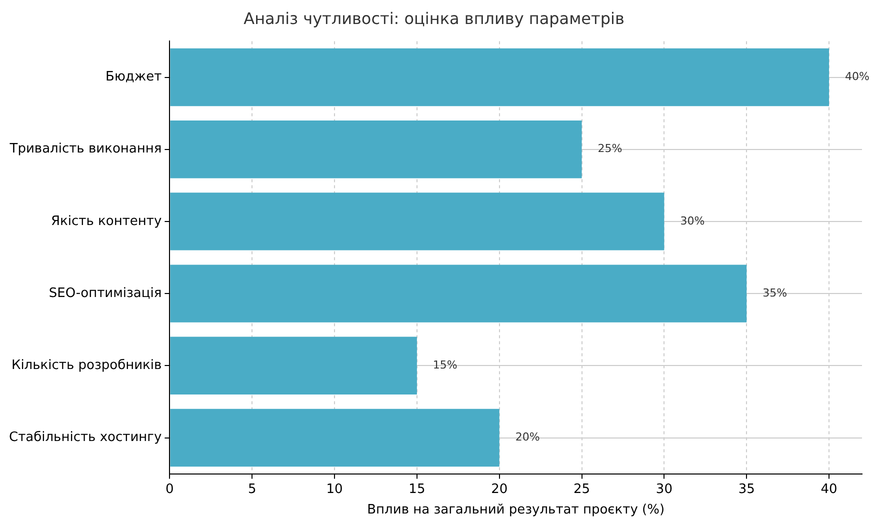 This screenshot has width=874, height=522. Describe the element at coordinates (829, 489) in the screenshot. I see `x-tick-label: 40` at that location.